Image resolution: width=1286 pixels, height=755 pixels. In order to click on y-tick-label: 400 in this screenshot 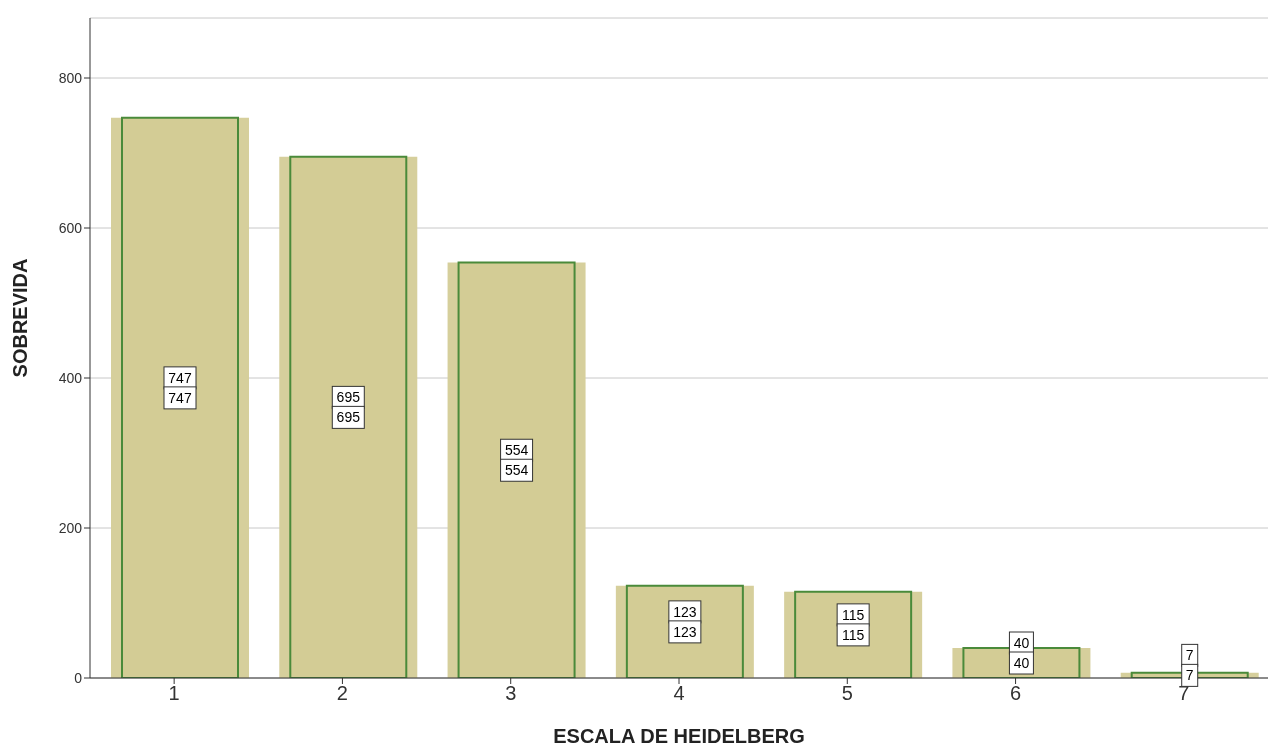, I will do `click(70, 377)`.